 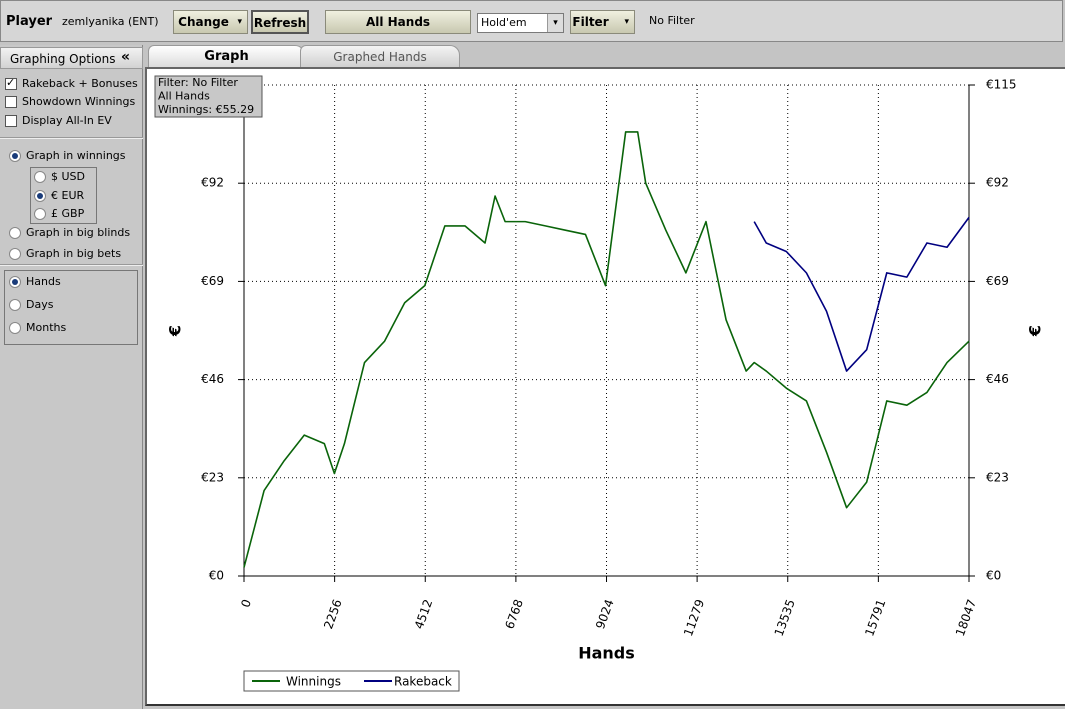 What do you see at coordinates (59, 196) in the screenshot?
I see `radio: € EUR` at bounding box center [59, 196].